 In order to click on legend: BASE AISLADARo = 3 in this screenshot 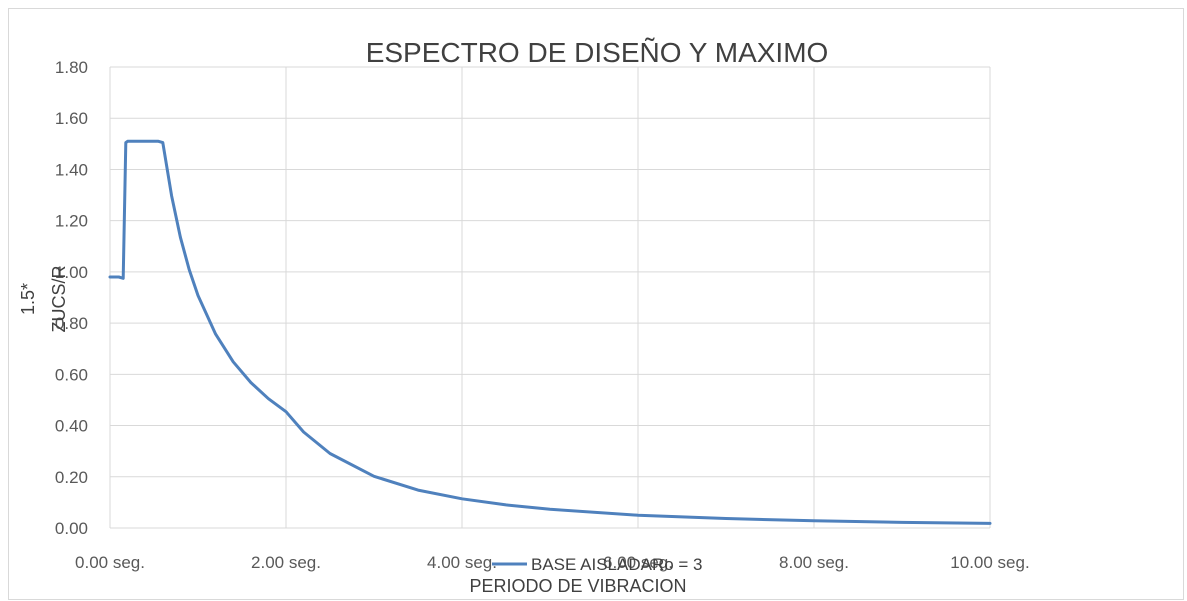, I will do `click(597, 564)`.